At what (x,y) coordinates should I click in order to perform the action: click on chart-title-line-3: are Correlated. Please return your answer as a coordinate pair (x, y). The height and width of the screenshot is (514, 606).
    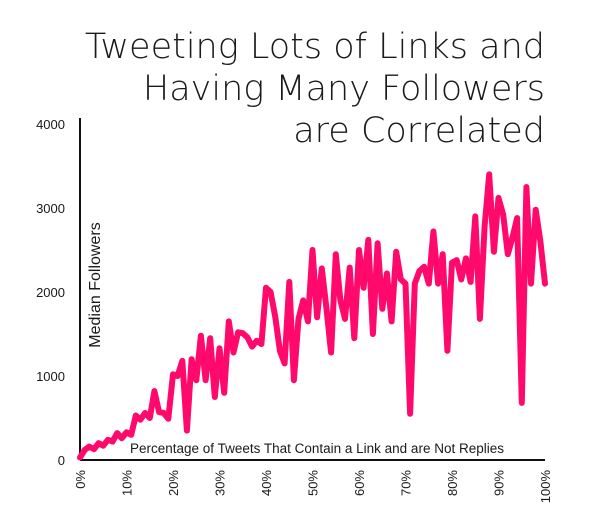
    Looking at the image, I should click on (419, 131).